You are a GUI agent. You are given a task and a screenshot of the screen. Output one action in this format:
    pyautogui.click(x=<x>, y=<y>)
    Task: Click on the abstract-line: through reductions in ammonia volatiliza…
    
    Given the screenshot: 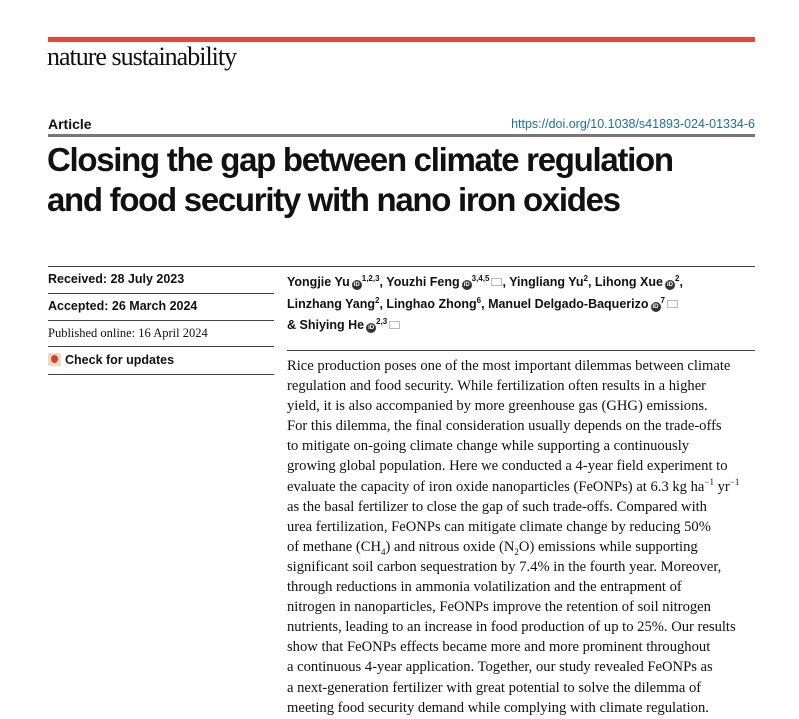 What is the action you would take?
    pyautogui.click(x=524, y=587)
    